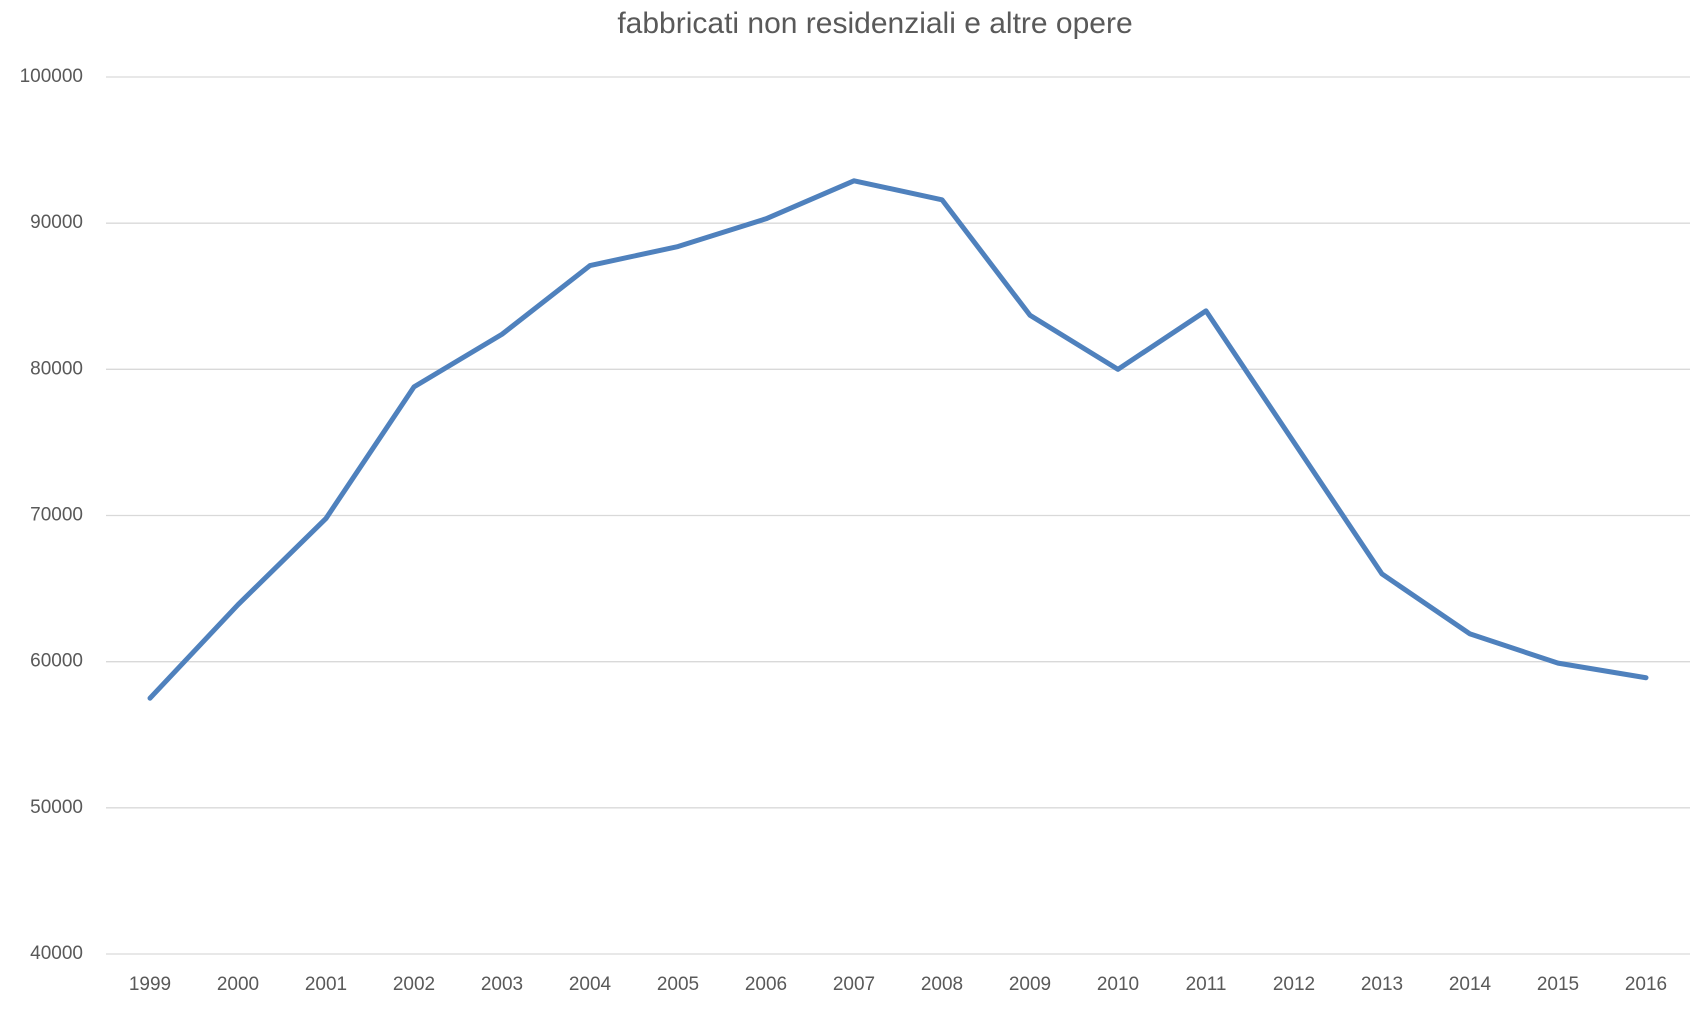 The height and width of the screenshot is (1010, 1700). Describe the element at coordinates (150, 984) in the screenshot. I see `x-tick-label: 1999` at that location.